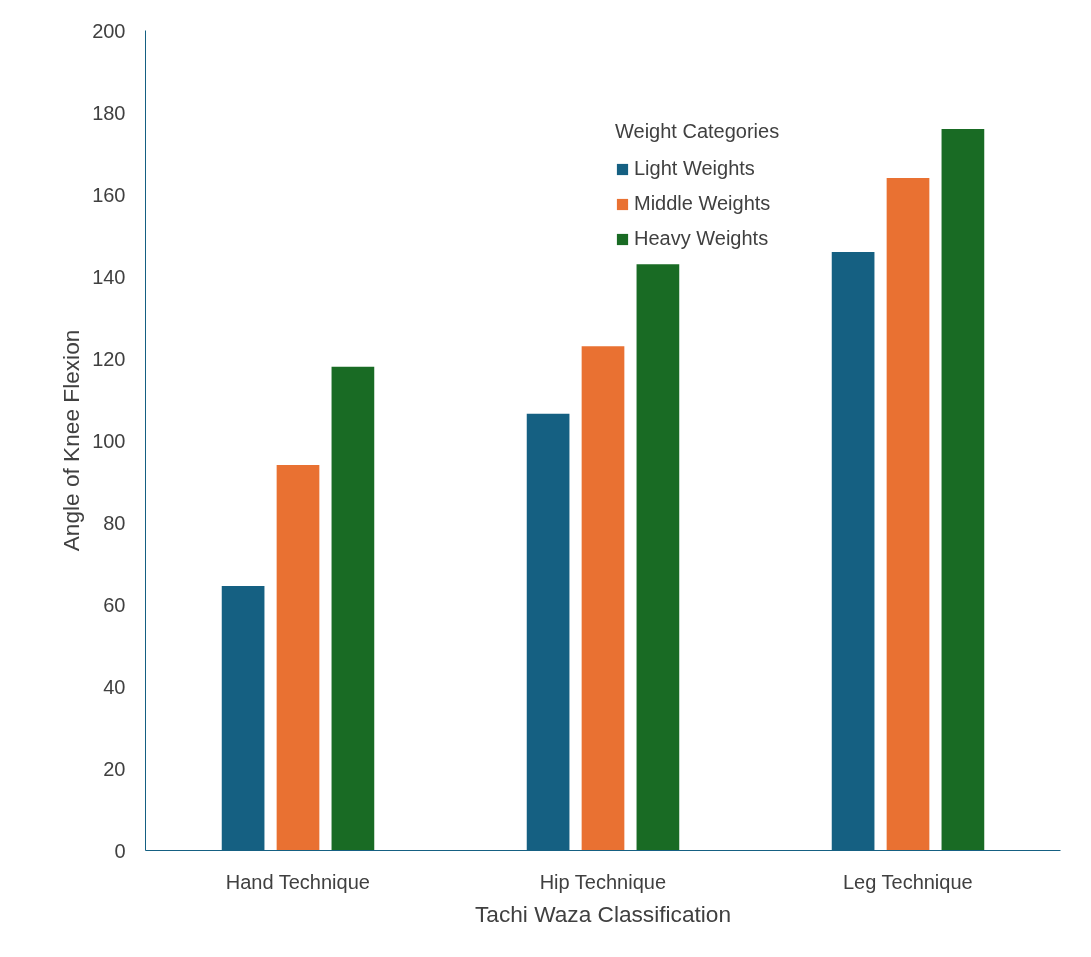  I want to click on y-tick-label: 20, so click(114, 768).